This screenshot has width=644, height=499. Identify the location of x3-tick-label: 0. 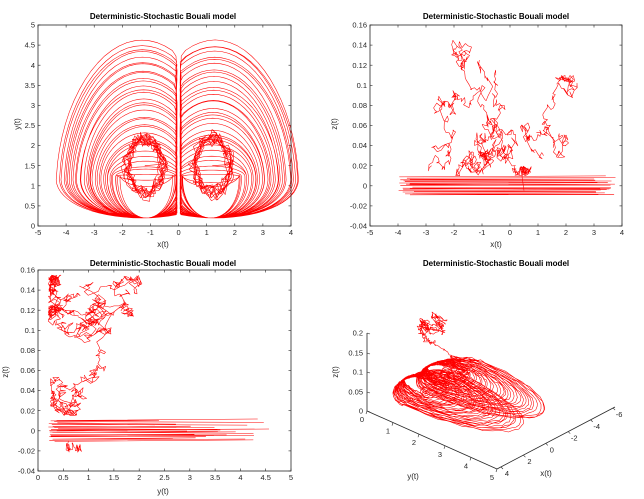
(552, 449).